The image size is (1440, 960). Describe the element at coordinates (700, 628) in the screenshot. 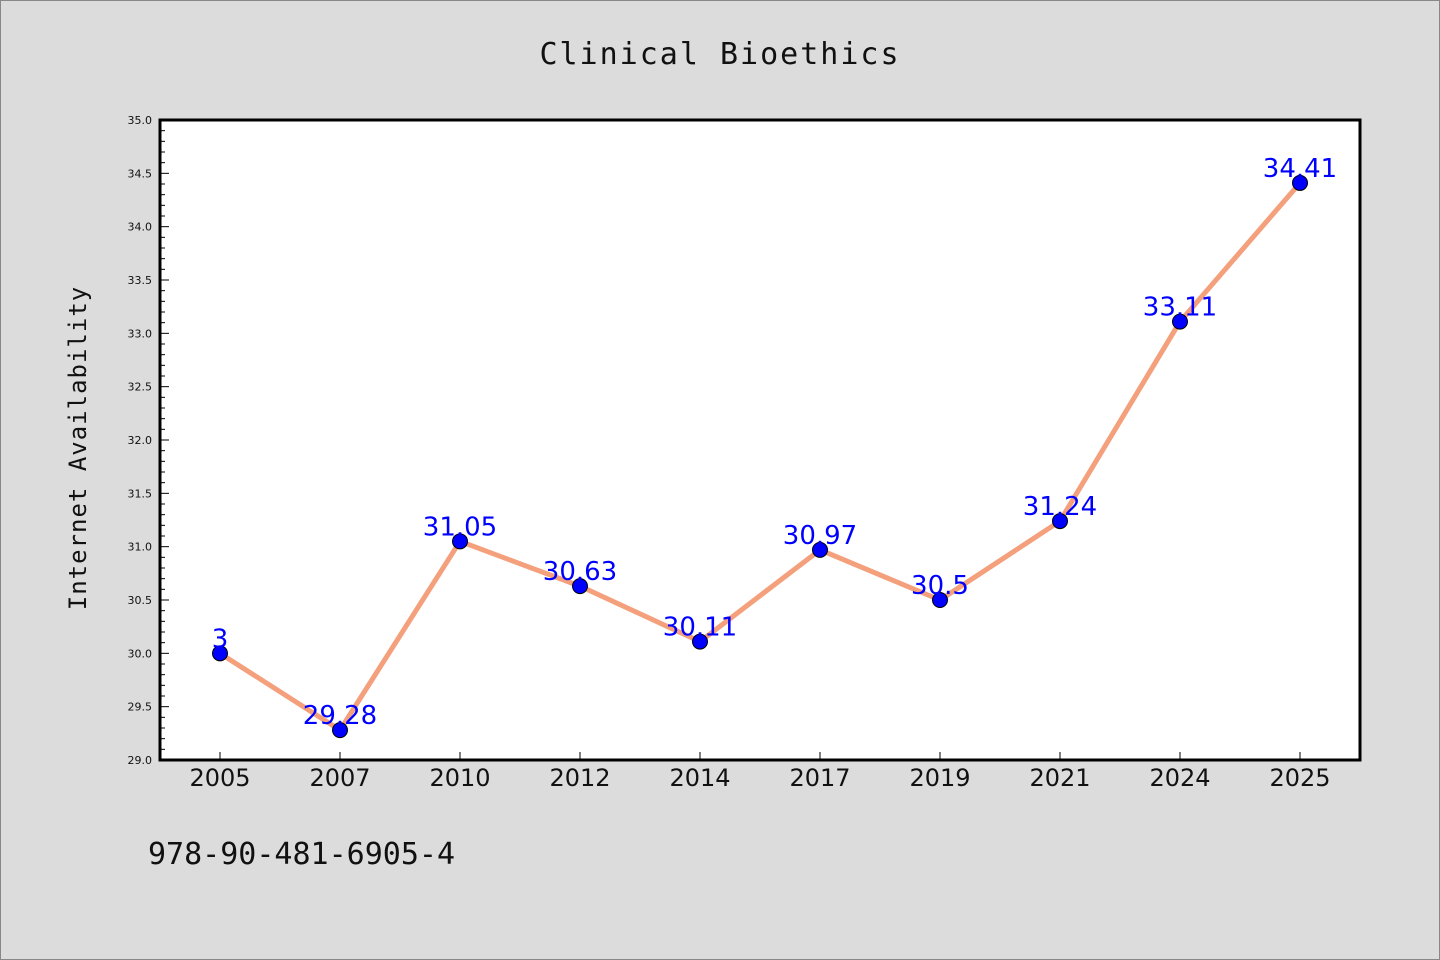

I see `data-label: 30.11` at that location.